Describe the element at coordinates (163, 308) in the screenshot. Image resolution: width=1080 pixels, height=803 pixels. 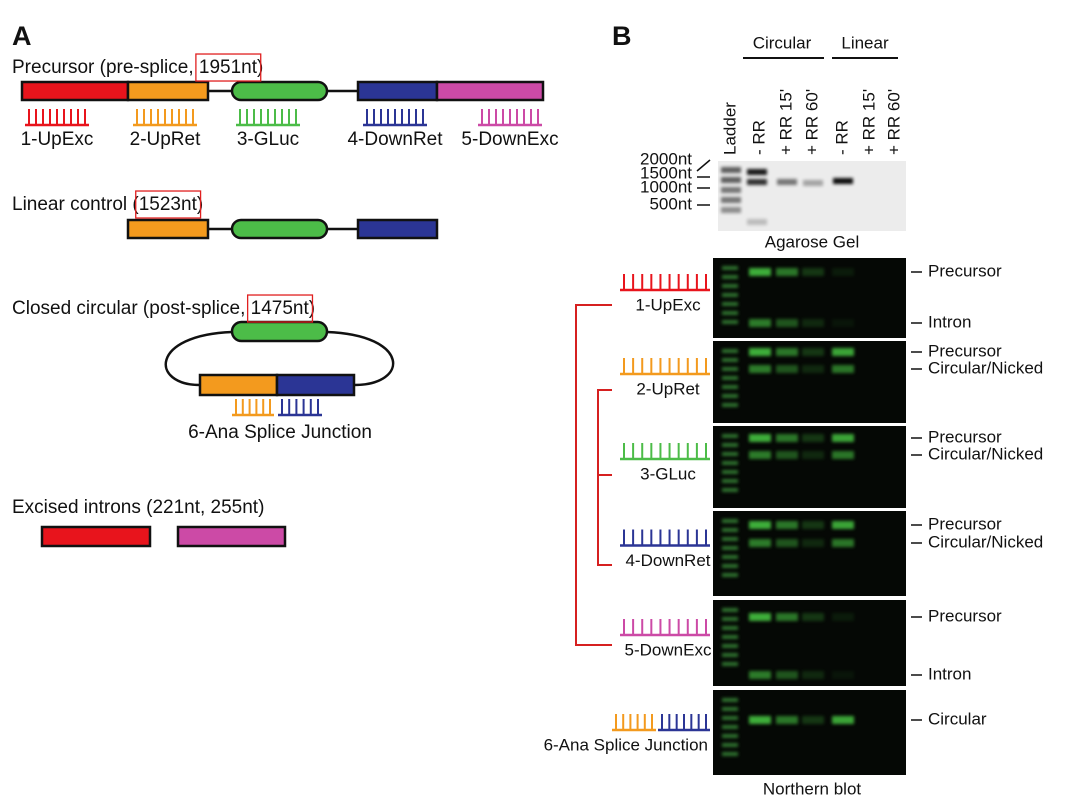
I see `circular-title: Closed circular (post-splice, 1475nt)` at that location.